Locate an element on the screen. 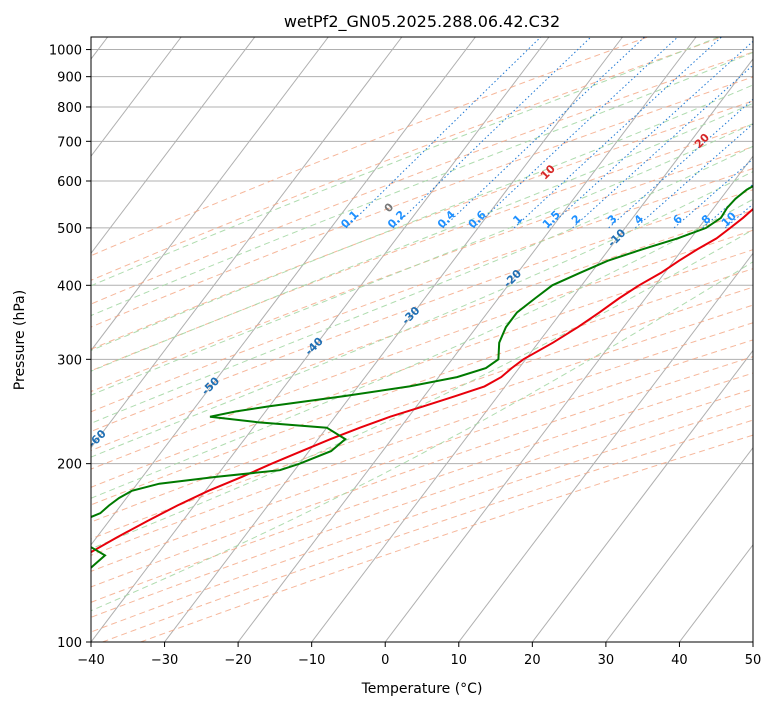 This screenshot has width=775, height=708. x-tick-label: 30 is located at coordinates (606, 660).